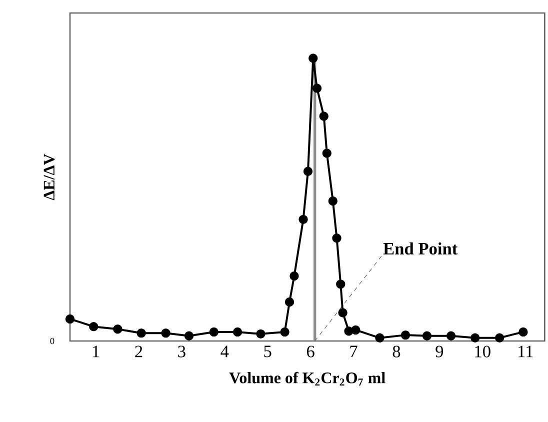  Describe the element at coordinates (52, 341) in the screenshot. I see `text: 0` at that location.